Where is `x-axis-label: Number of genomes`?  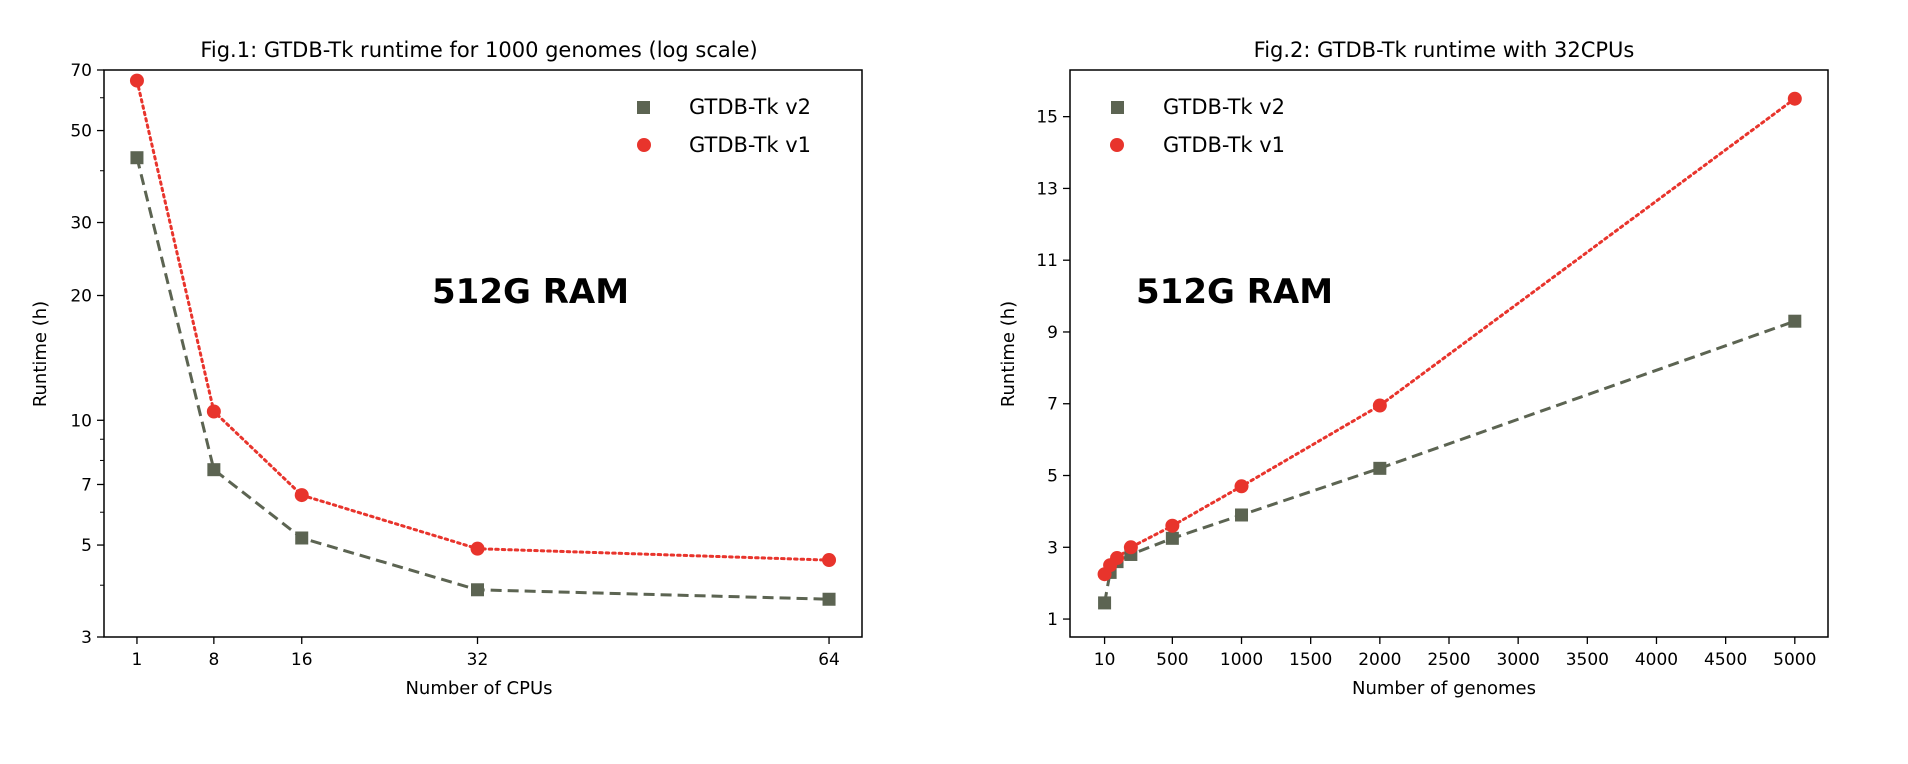
x-axis-label: Number of genomes is located at coordinates (1444, 688).